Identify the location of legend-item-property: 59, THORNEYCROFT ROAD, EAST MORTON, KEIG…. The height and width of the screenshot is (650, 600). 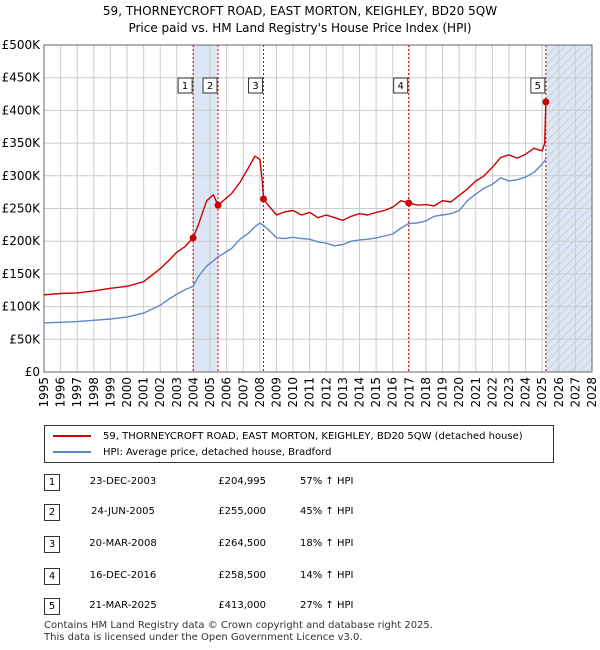
(288, 436).